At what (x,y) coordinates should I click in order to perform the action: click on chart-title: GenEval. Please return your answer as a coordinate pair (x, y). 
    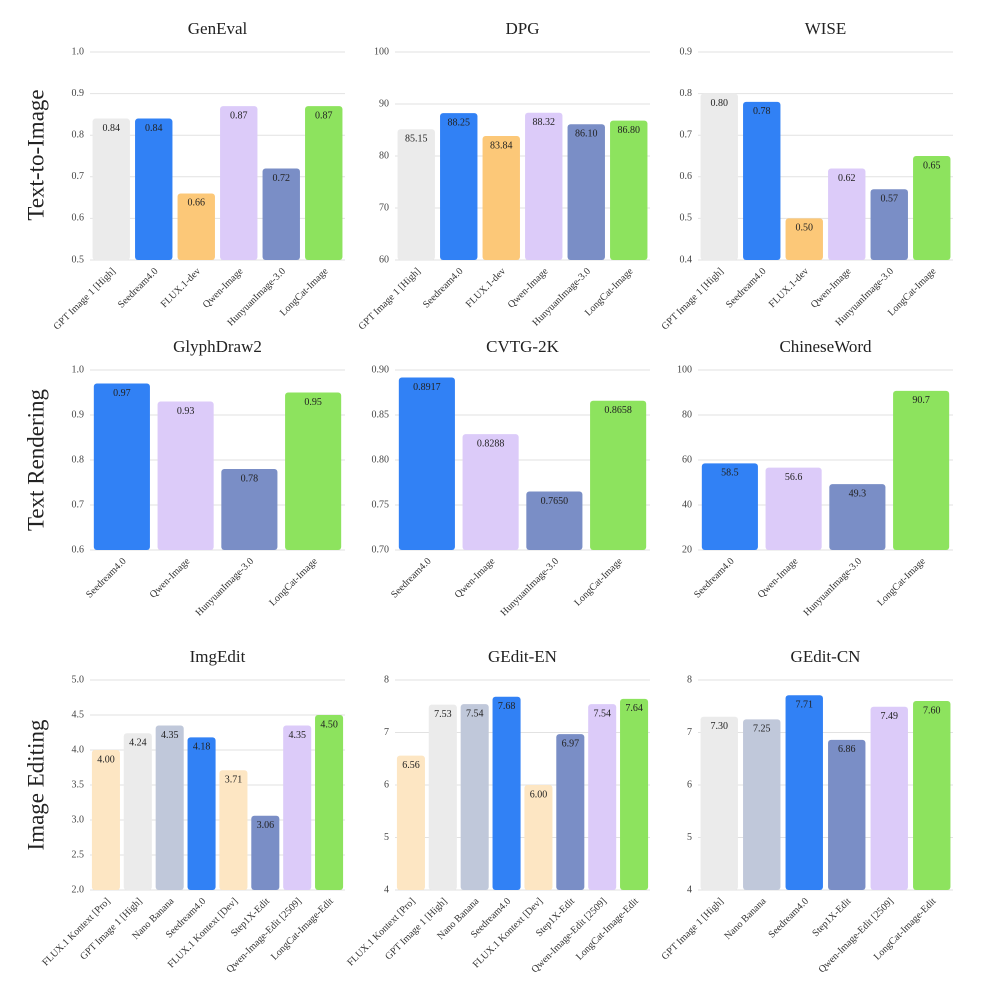
    Looking at the image, I should click on (218, 28).